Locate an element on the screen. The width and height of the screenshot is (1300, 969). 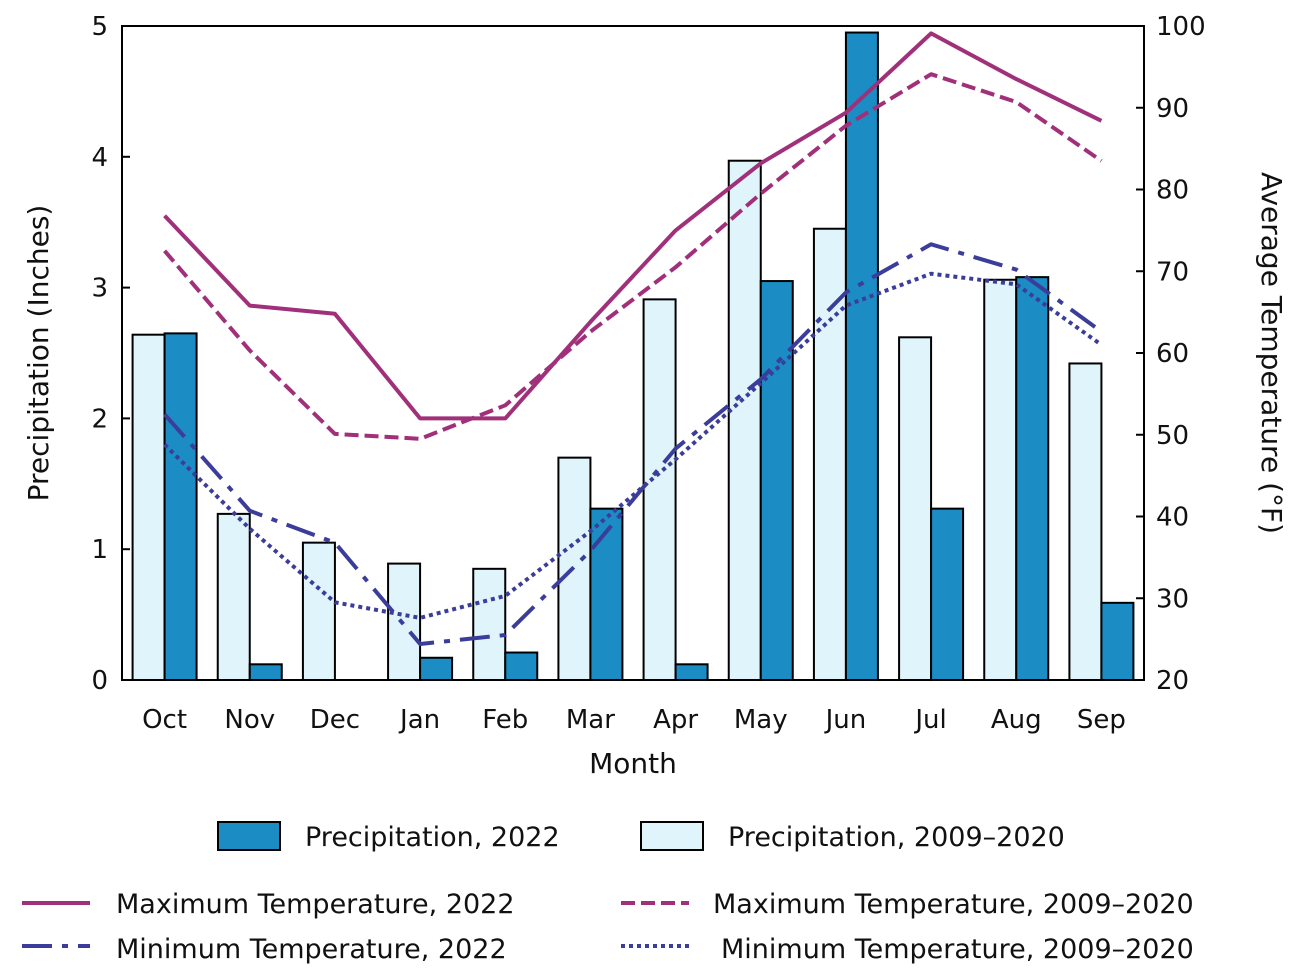
x-tick-label-dec: Dec is located at coordinates (335, 720).